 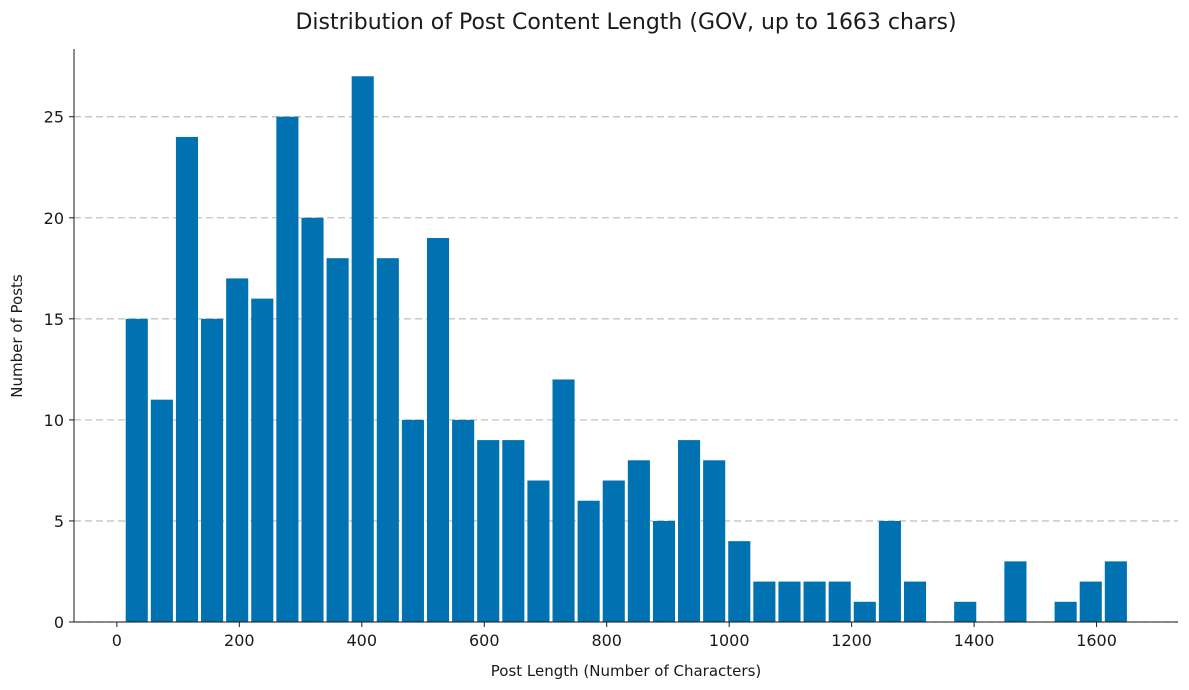 I want to click on x-tick-label: 800, so click(x=606, y=640).